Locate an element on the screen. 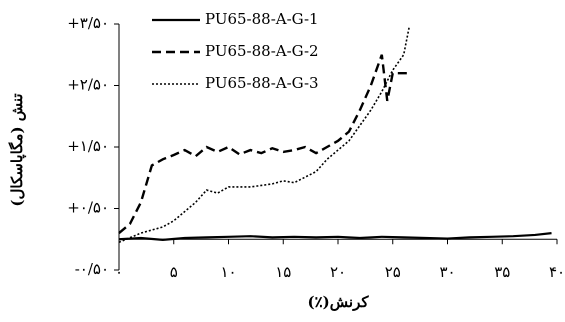  x-tick-label: ۰ is located at coordinates (119, 272).